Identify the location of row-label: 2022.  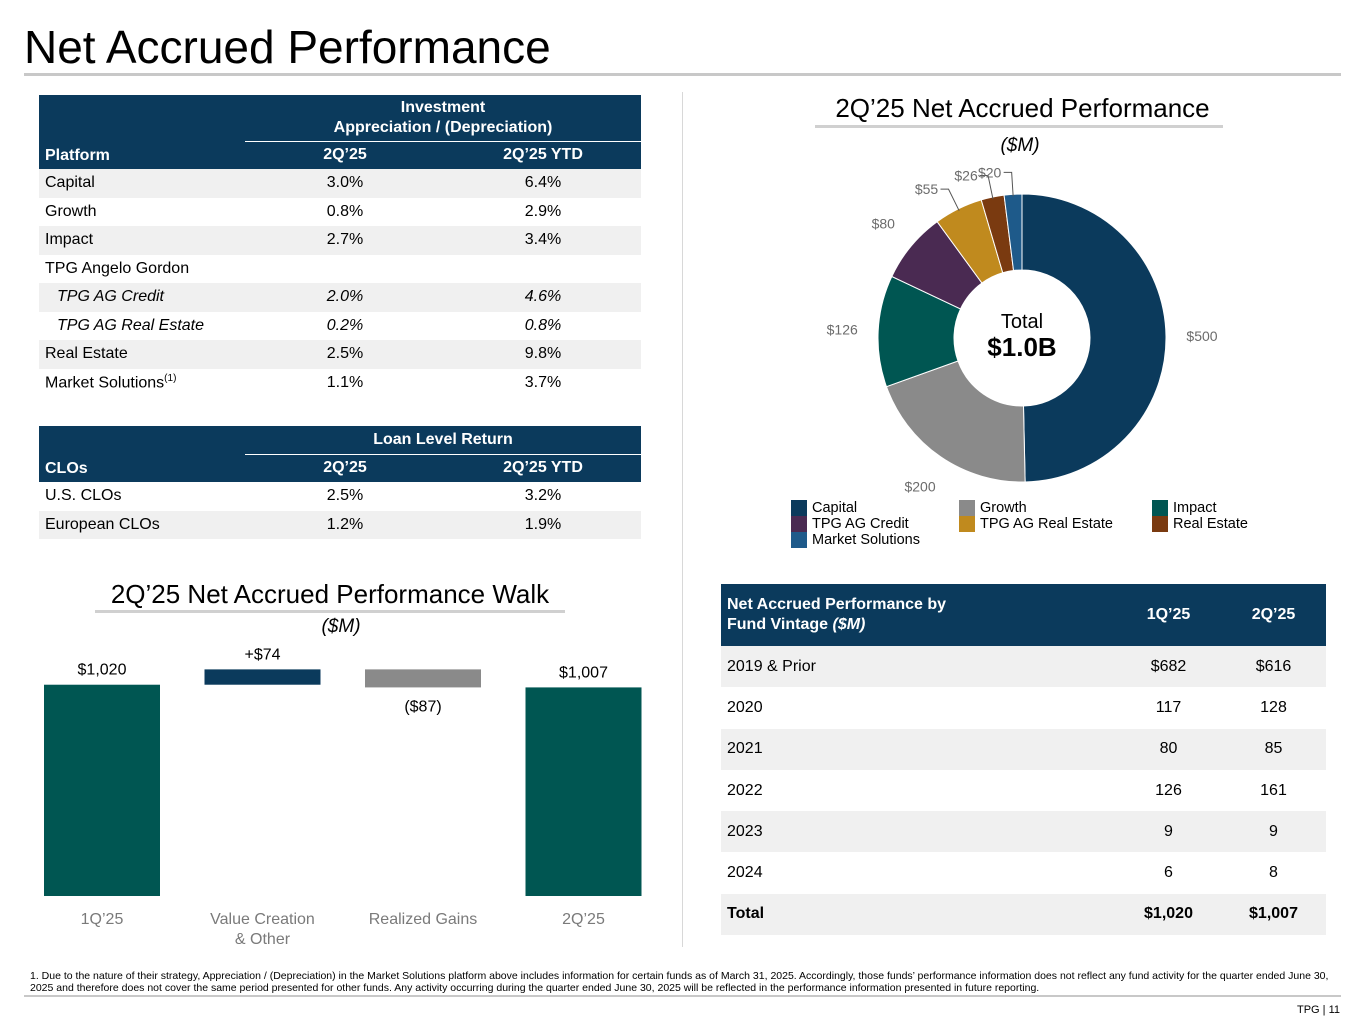
(745, 790).